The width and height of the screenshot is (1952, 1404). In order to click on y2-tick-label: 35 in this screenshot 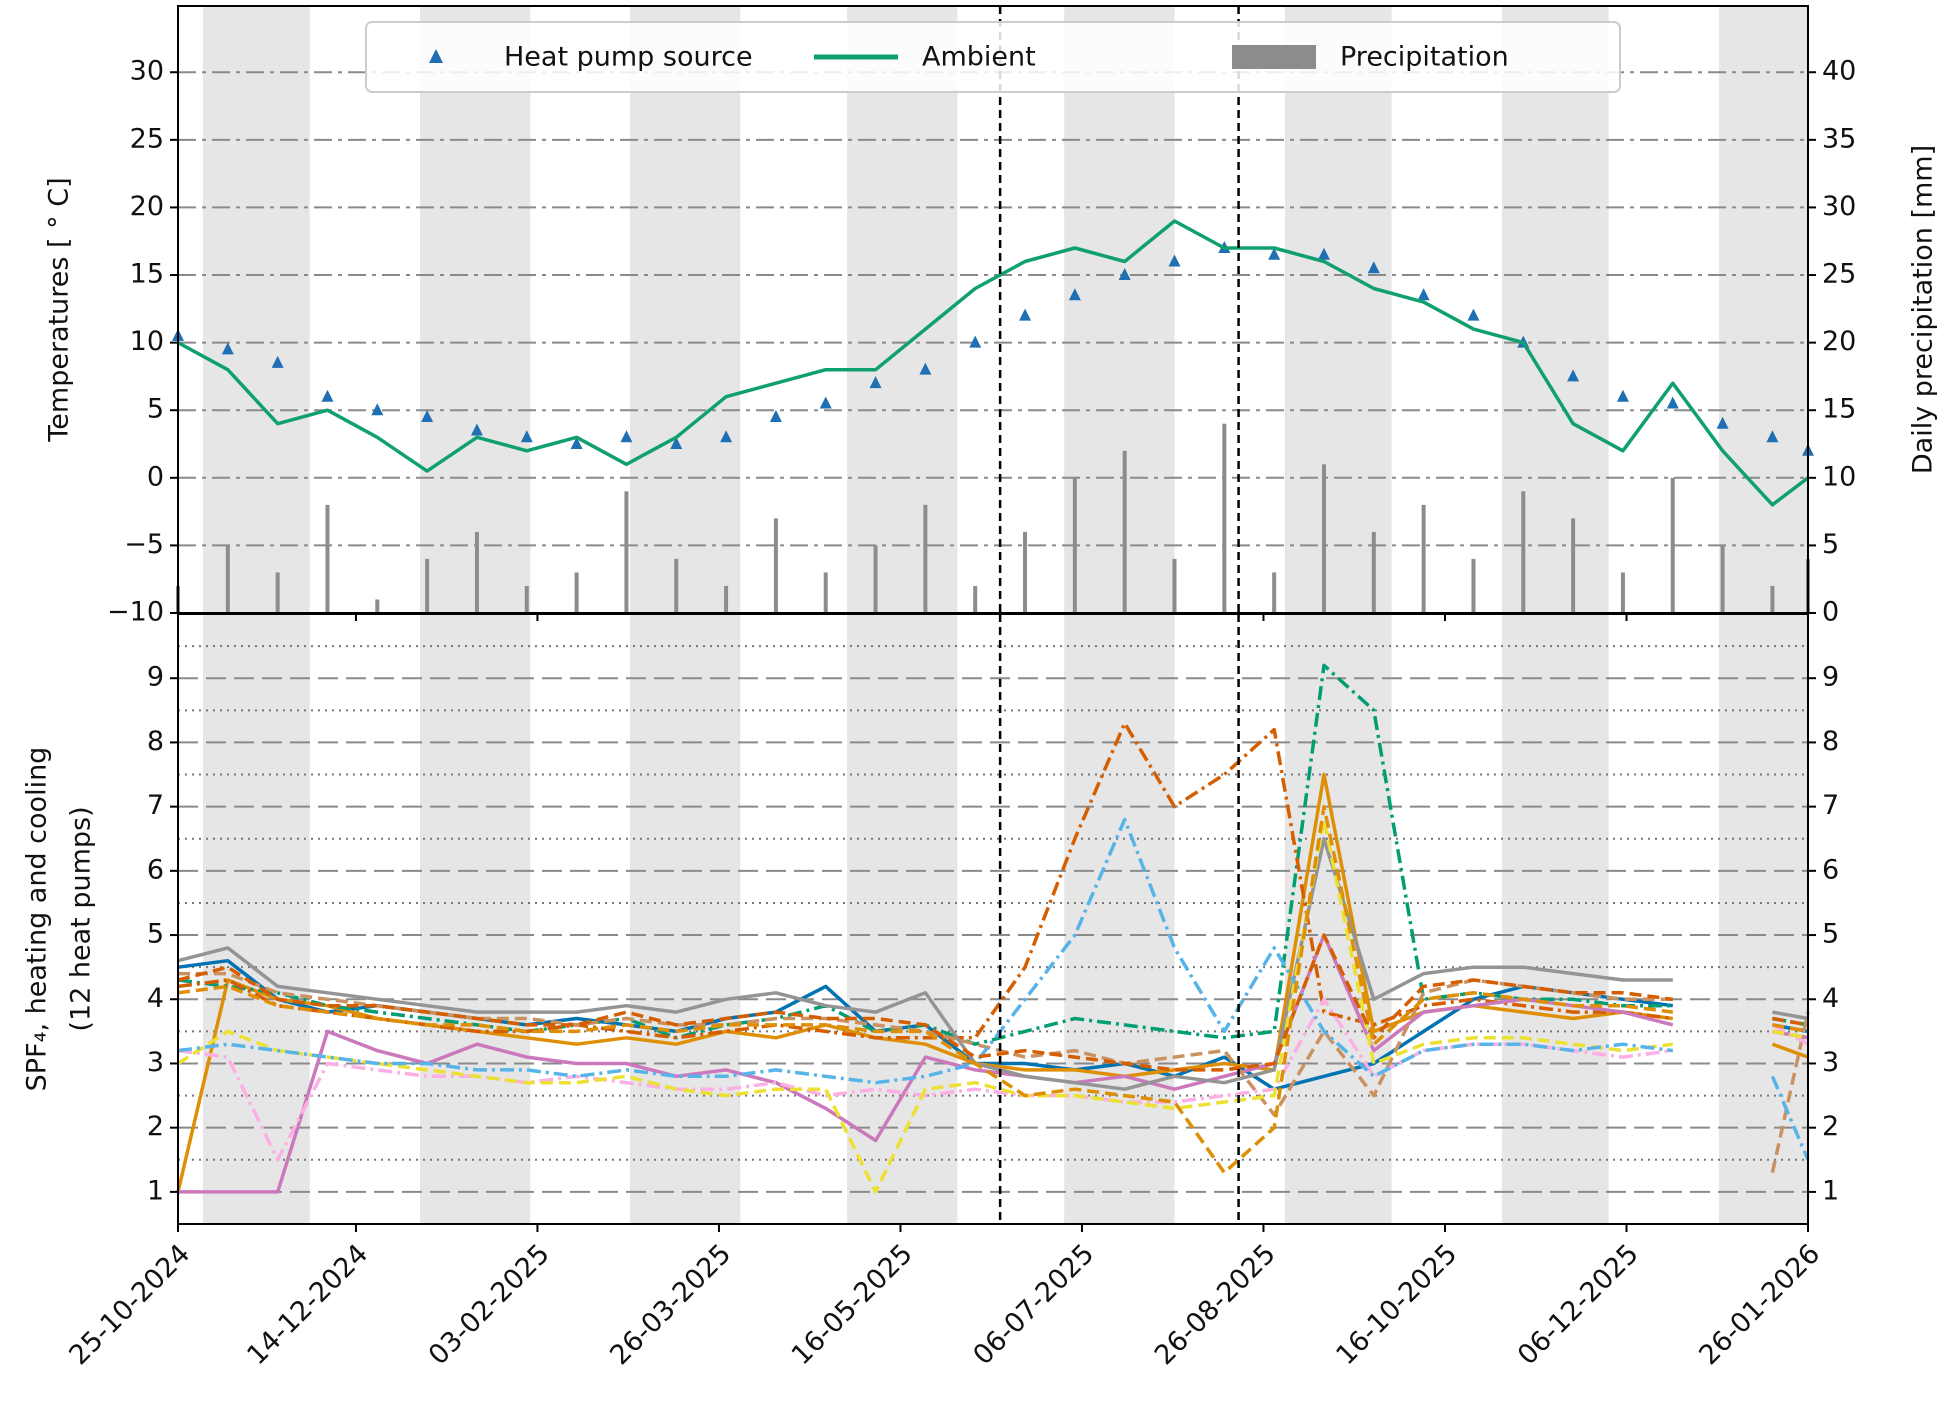, I will do `click(1839, 138)`.